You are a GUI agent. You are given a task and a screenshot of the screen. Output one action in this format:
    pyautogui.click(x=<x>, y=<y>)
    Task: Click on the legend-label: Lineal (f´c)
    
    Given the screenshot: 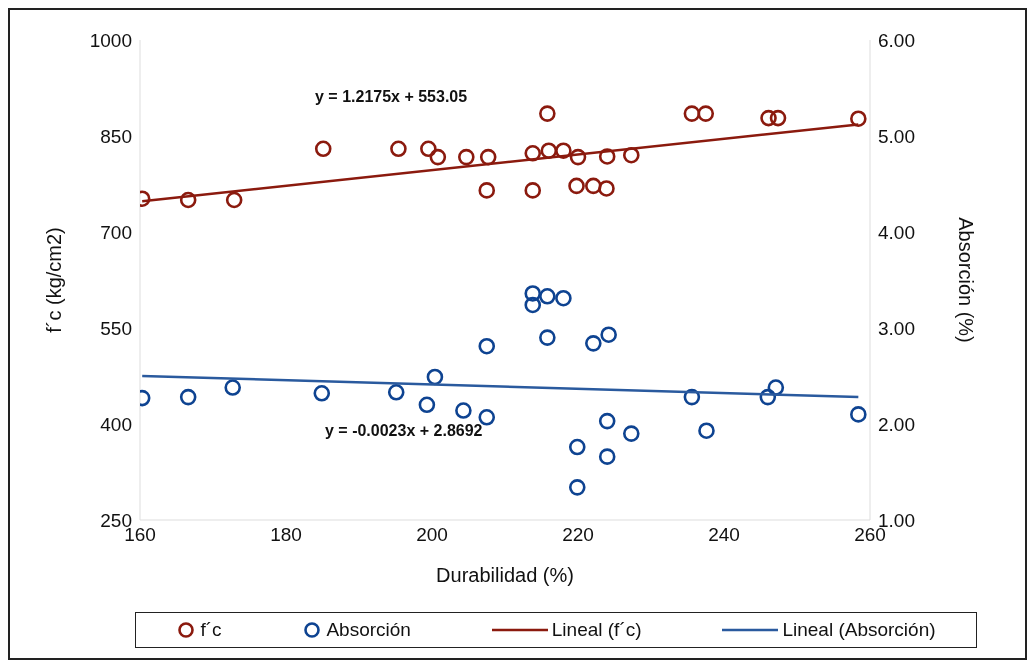 What is the action you would take?
    pyautogui.click(x=596, y=630)
    